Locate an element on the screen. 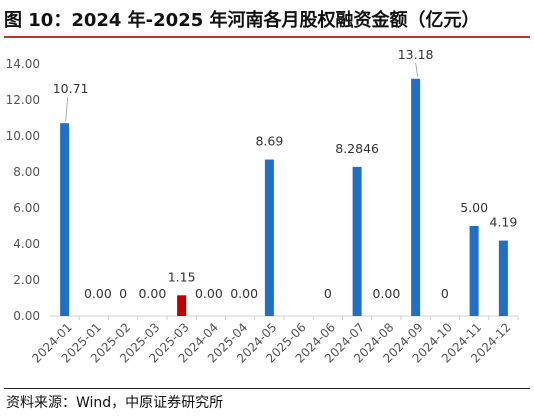 The image size is (534, 419). data-label: 8.2846 is located at coordinates (357, 148).